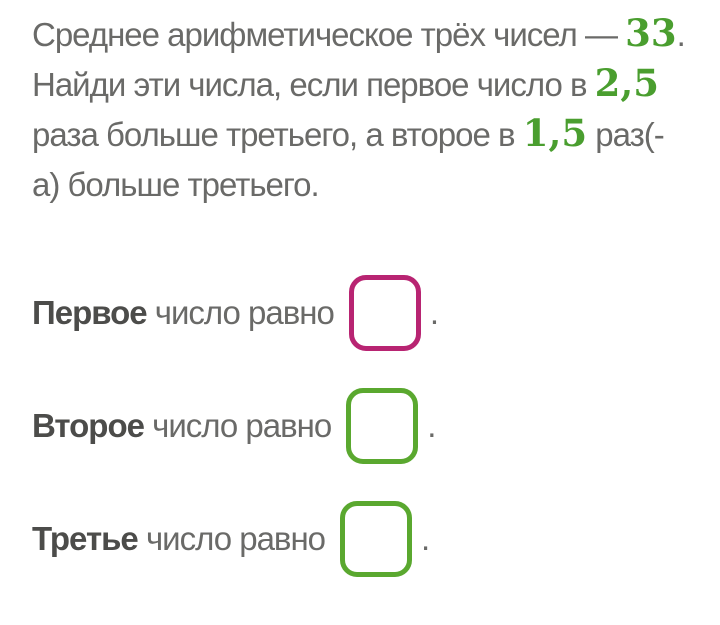 The width and height of the screenshot is (720, 625). I want to click on answer-label: Третье число равно, so click(179, 539).